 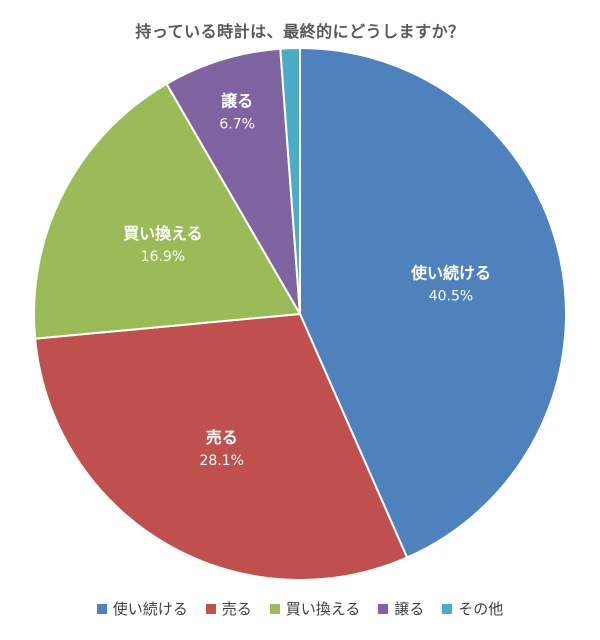 I want to click on legend-item-2: 売る, so click(x=228, y=608).